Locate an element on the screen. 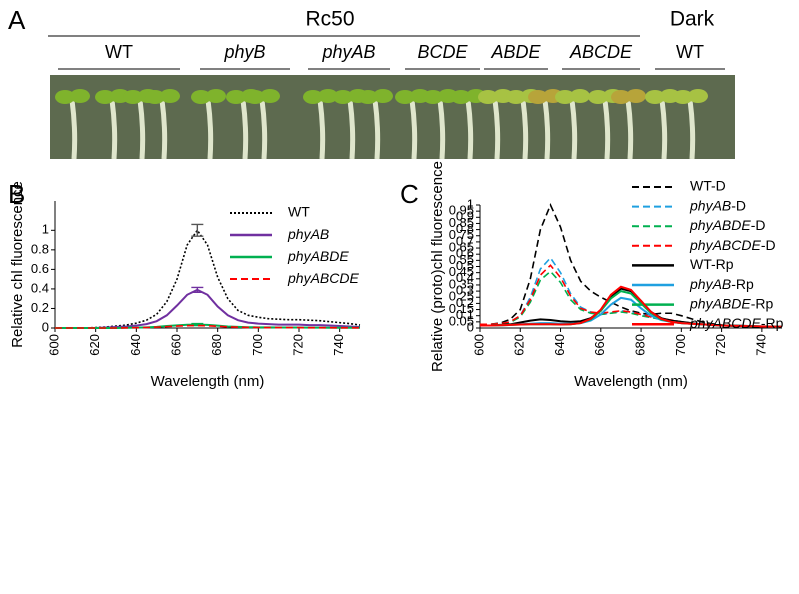 This screenshot has width=799, height=594. y-axis-title: Relative (proto)chl fluorescence is located at coordinates (437, 266).